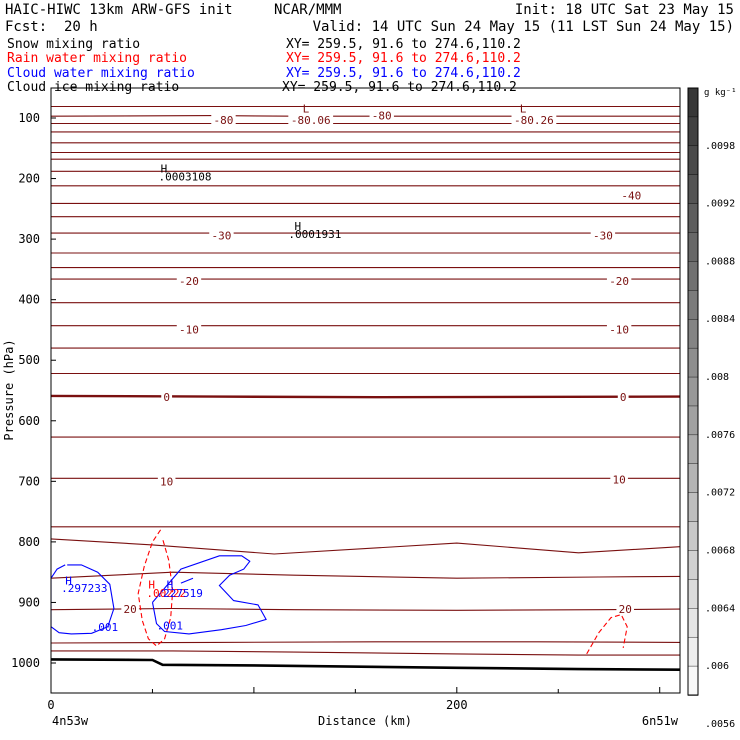 The image size is (740, 740). Describe the element at coordinates (84, 588) in the screenshot. I see `field-label-7: .297233` at that location.